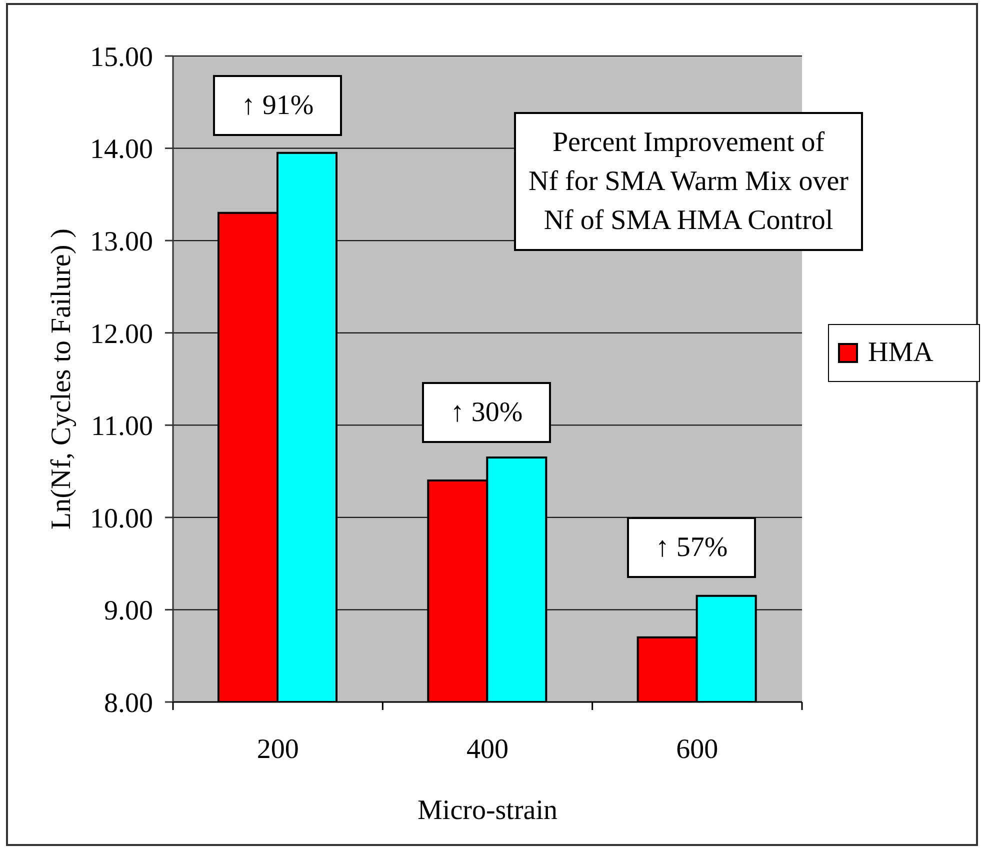  I want to click on x-tick-label: 600, so click(697, 749).